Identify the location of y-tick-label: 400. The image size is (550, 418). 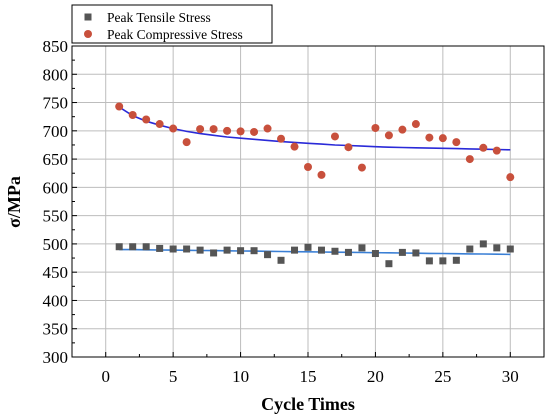
(56, 300).